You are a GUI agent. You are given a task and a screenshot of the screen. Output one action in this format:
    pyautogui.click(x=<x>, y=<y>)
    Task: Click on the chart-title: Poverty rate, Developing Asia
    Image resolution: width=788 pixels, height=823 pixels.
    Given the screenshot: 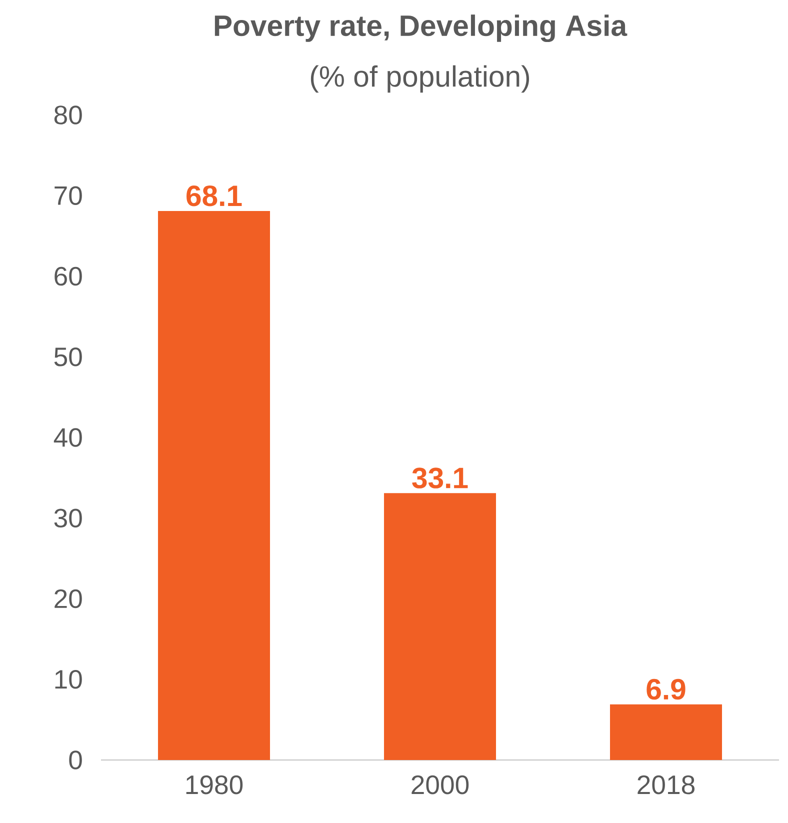 What is the action you would take?
    pyautogui.click(x=421, y=28)
    